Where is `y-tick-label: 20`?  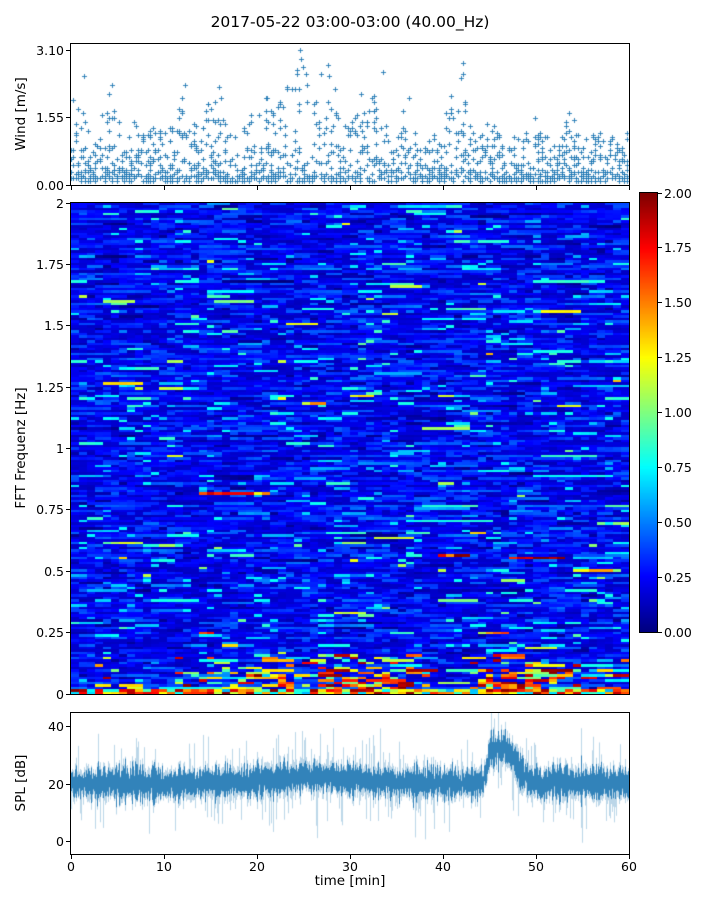 y-tick-label: 20 is located at coordinates (56, 784).